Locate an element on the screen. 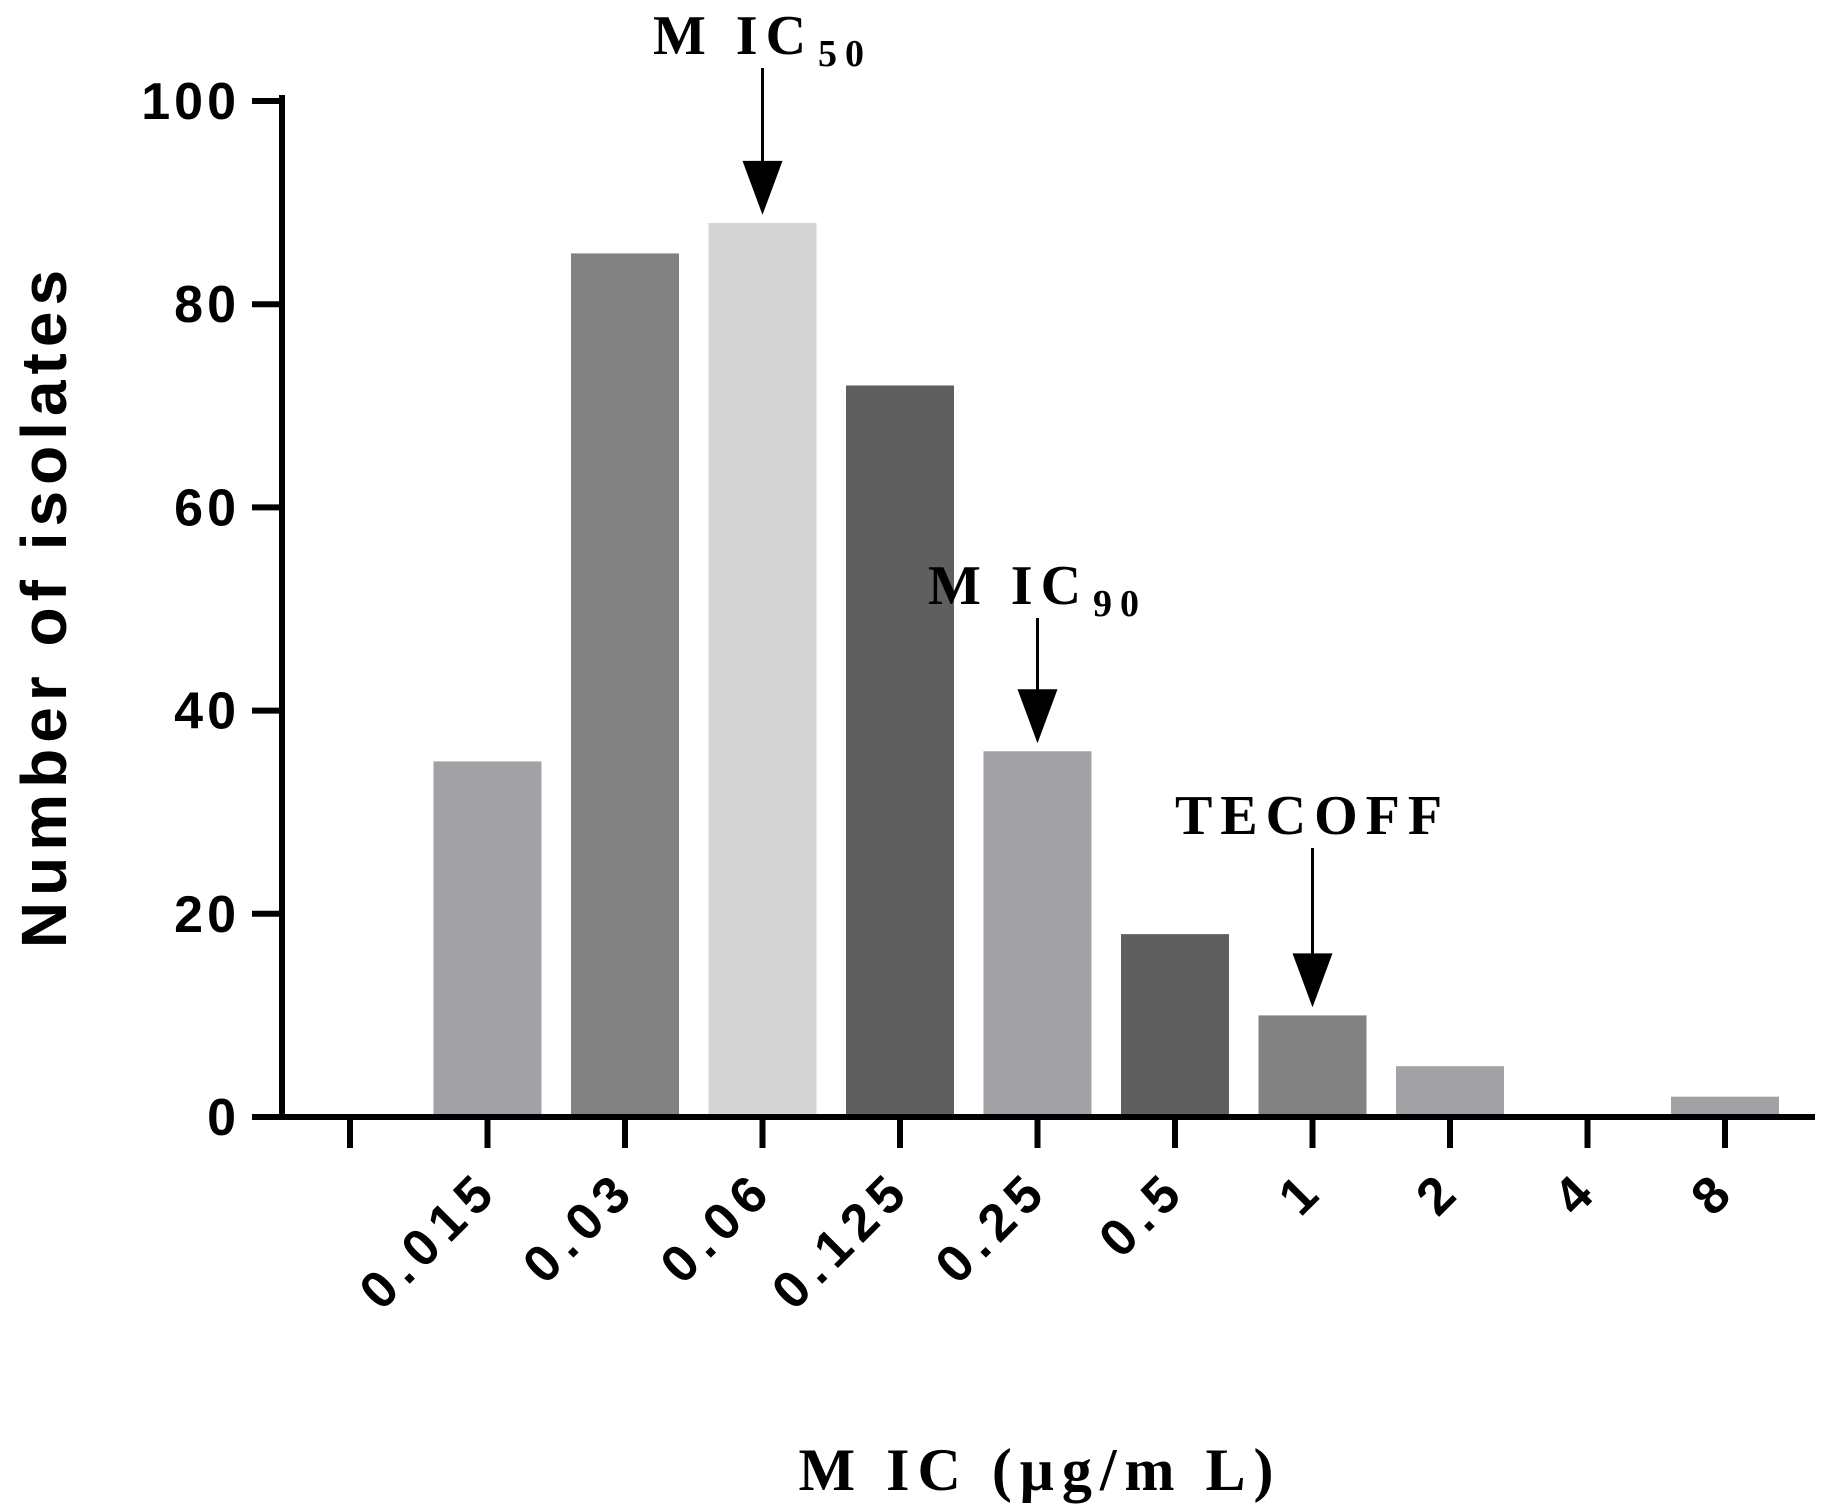 Image resolution: width=1822 pixels, height=1507 pixels. y-tick-label-60: 60 is located at coordinates (207, 508).